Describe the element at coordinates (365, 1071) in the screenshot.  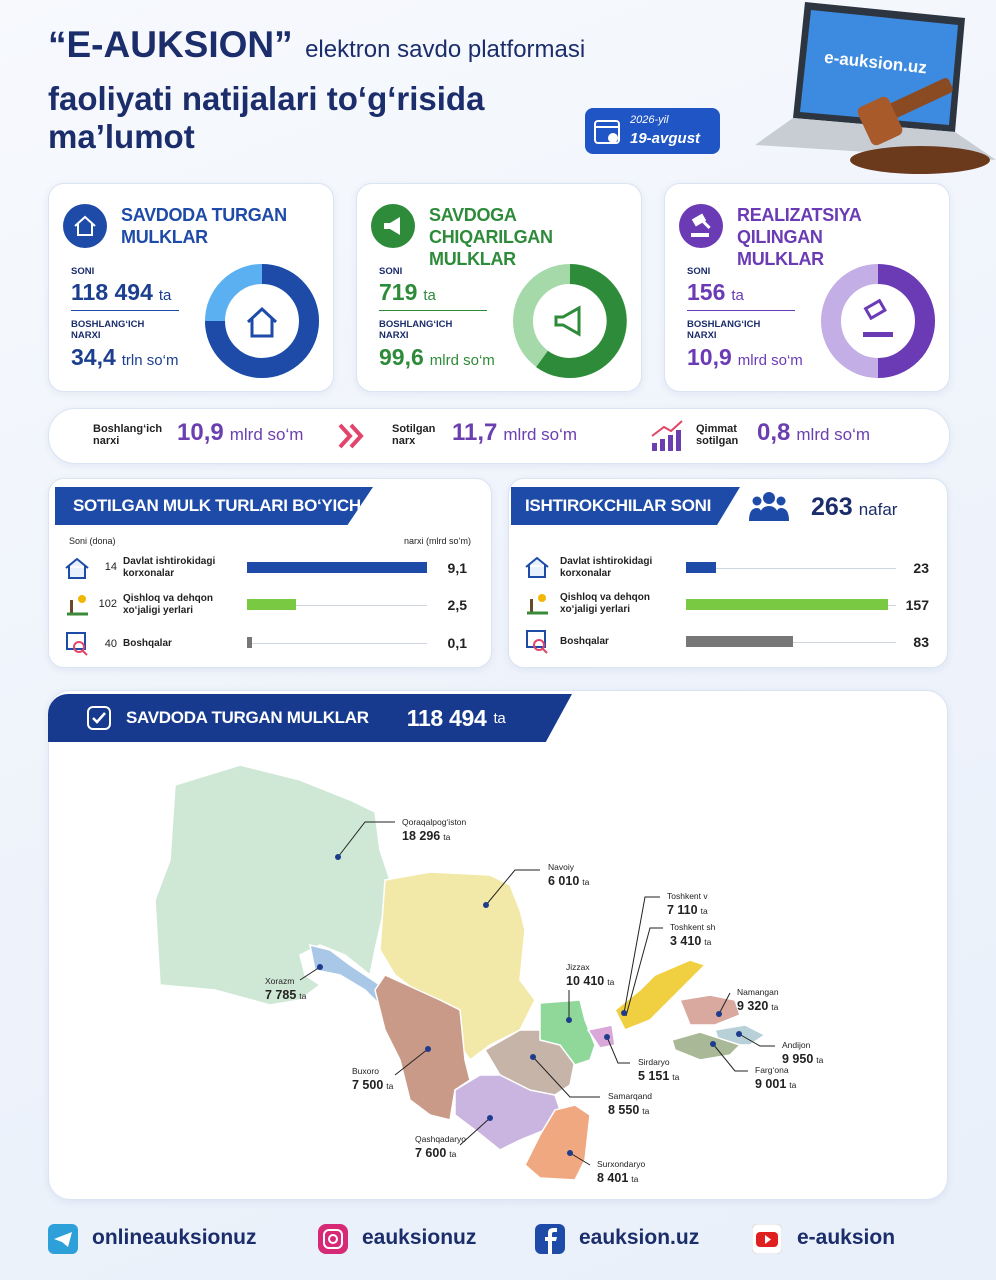
I see `region-name: Buxoro` at that location.